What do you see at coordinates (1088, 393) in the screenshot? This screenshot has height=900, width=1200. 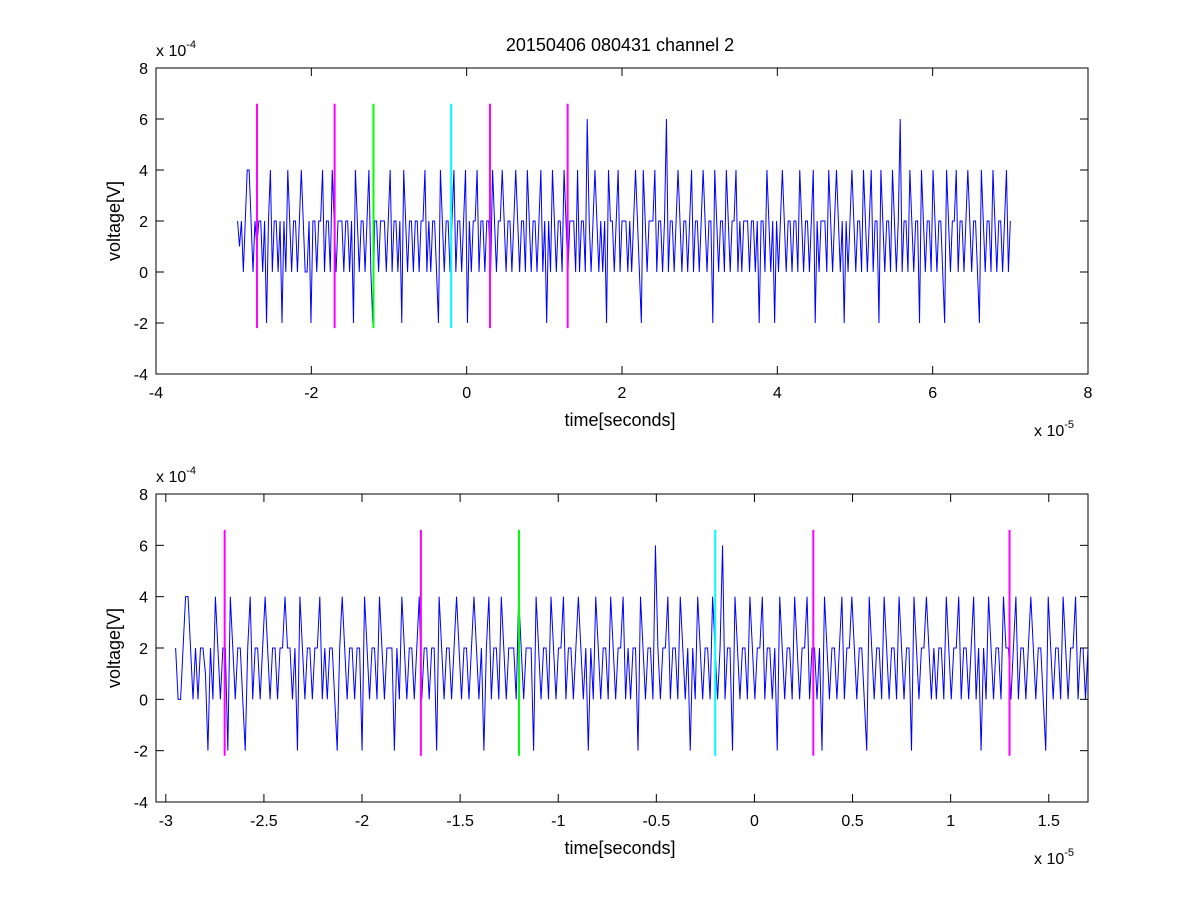 I see `x-tick-label: 8` at bounding box center [1088, 393].